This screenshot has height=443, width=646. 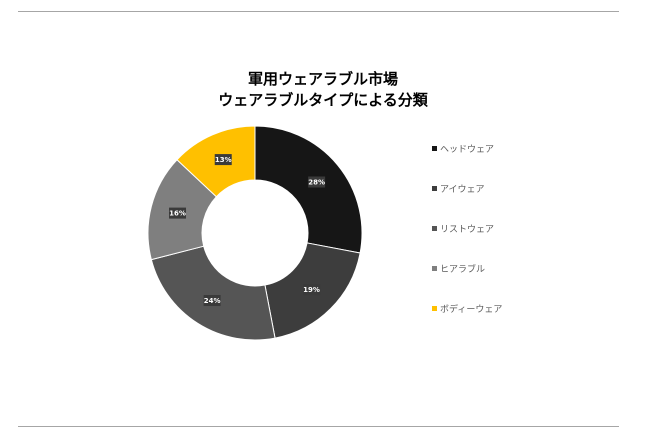 I want to click on slice-data-label-4: 16%, so click(x=178, y=213).